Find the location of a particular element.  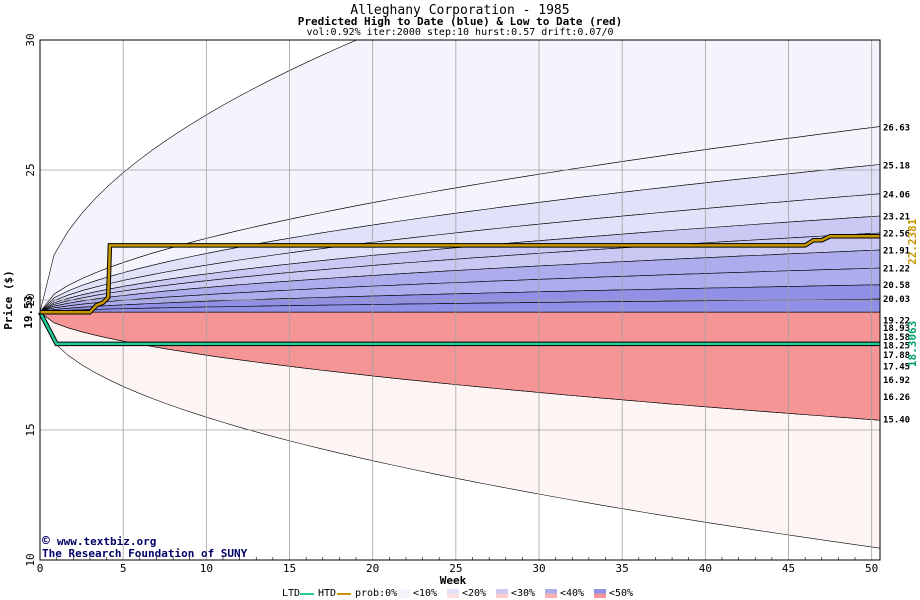

legend-ltd-swatch is located at coordinates (307, 594).